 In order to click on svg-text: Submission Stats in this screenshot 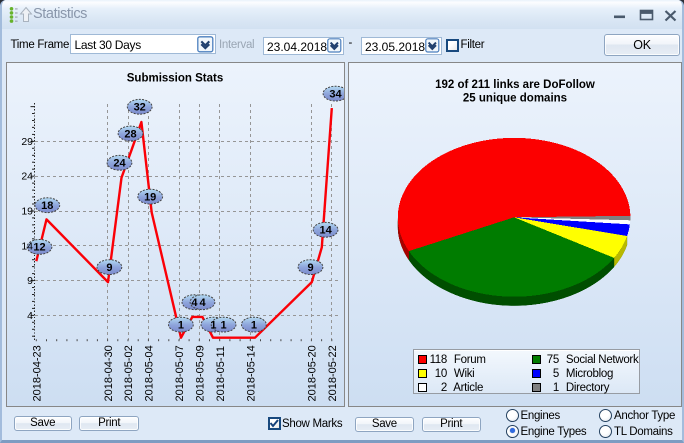, I will do `click(175, 79)`.